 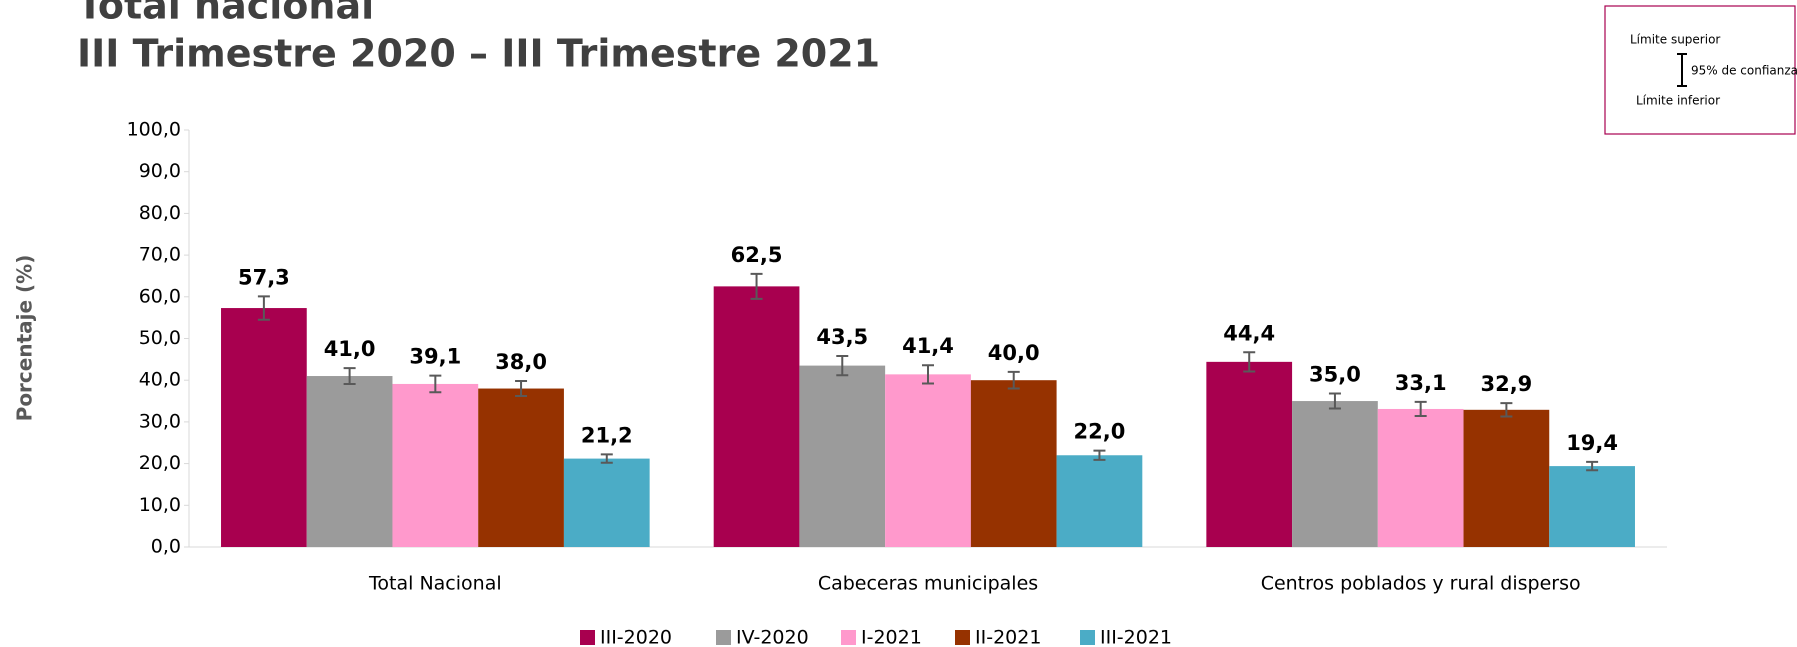 I want to click on data-label: 40,0, so click(x=1014, y=353).